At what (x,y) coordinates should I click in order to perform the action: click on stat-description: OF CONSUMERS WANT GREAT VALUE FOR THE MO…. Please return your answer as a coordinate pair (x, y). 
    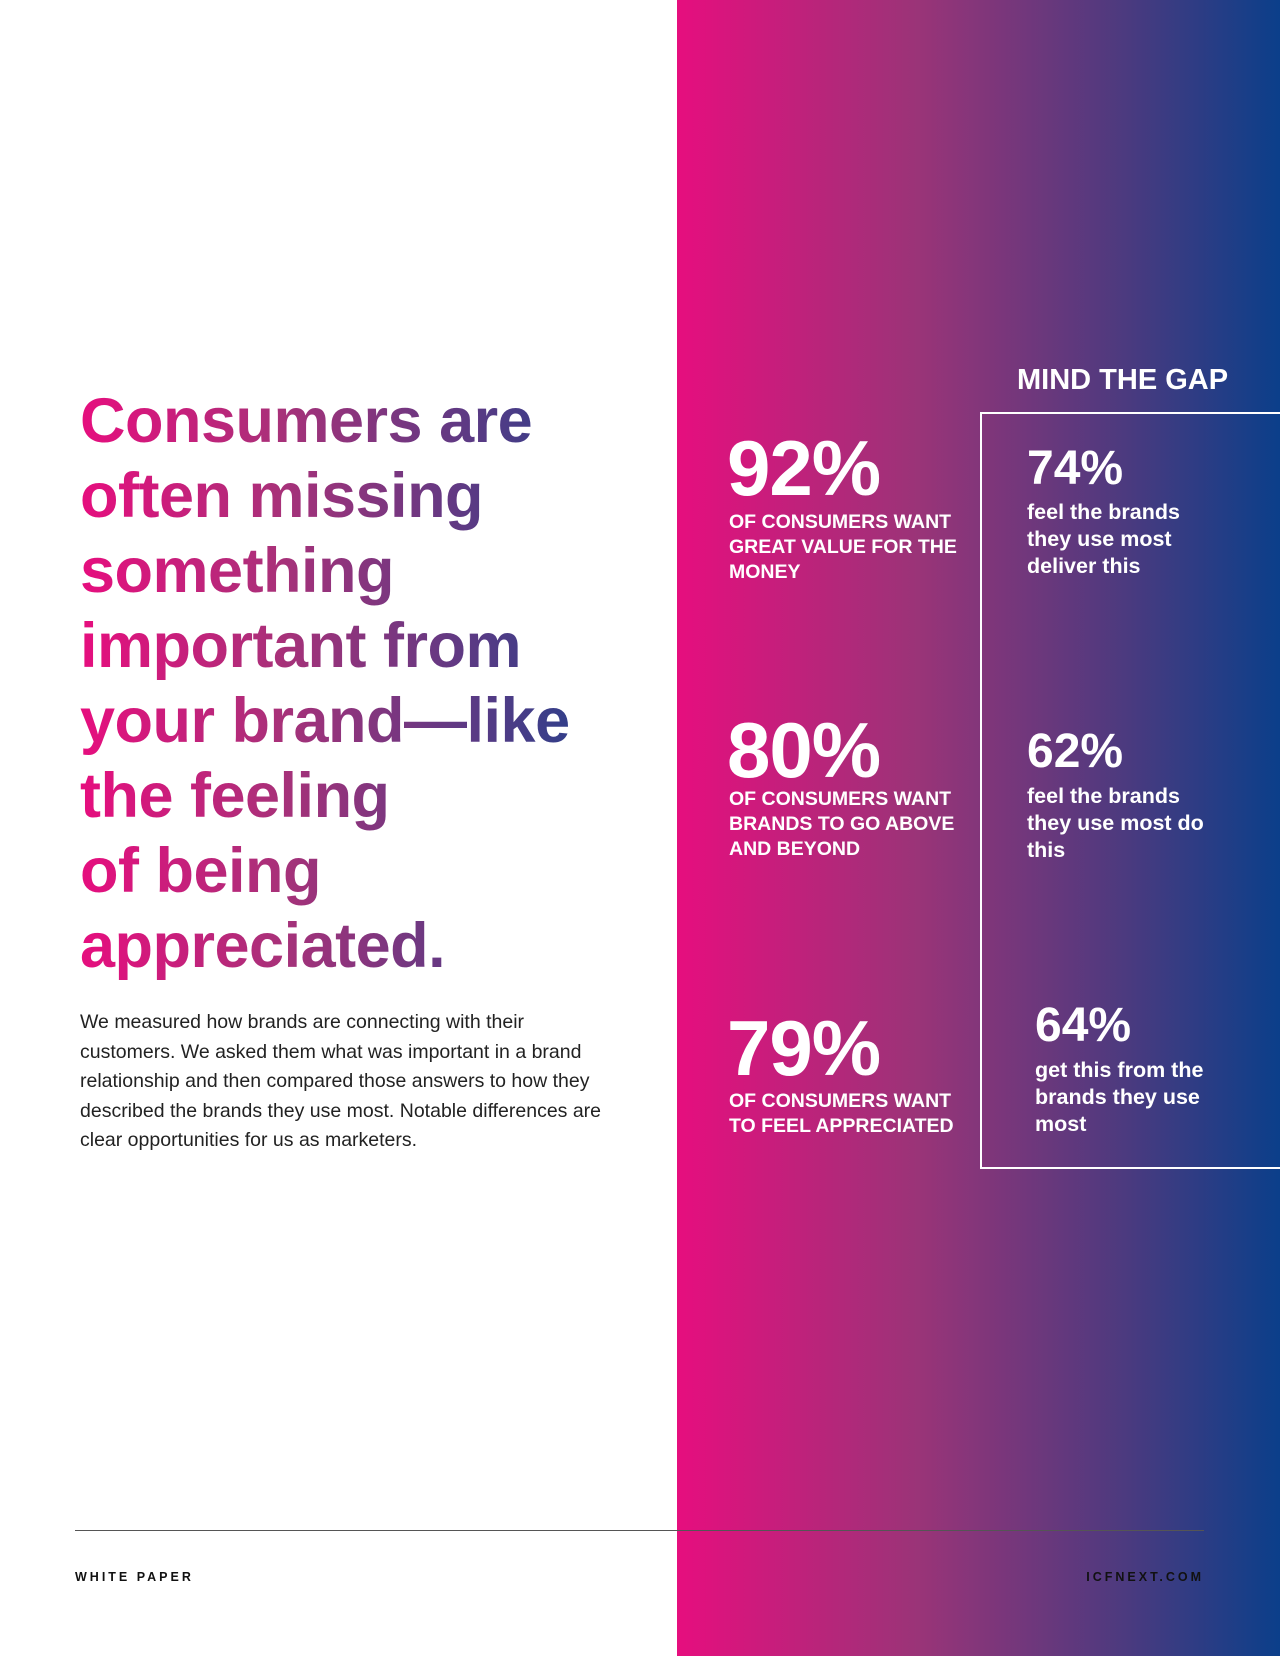
    Looking at the image, I should click on (843, 547).